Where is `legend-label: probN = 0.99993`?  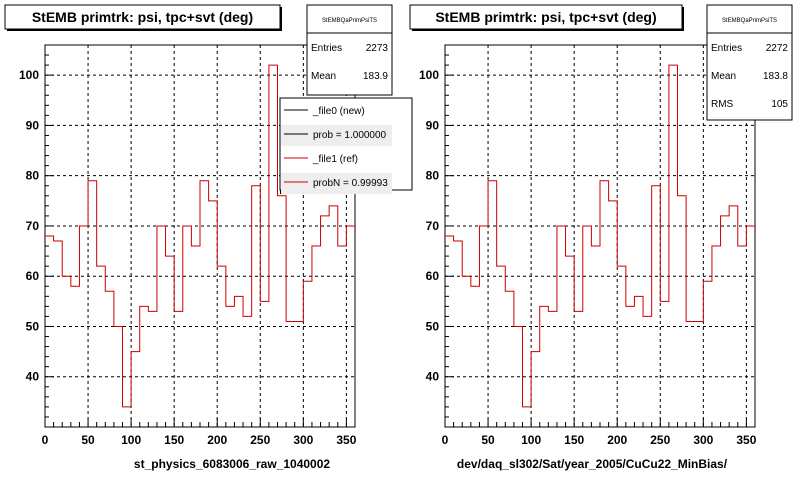 legend-label: probN = 0.99993 is located at coordinates (350, 183).